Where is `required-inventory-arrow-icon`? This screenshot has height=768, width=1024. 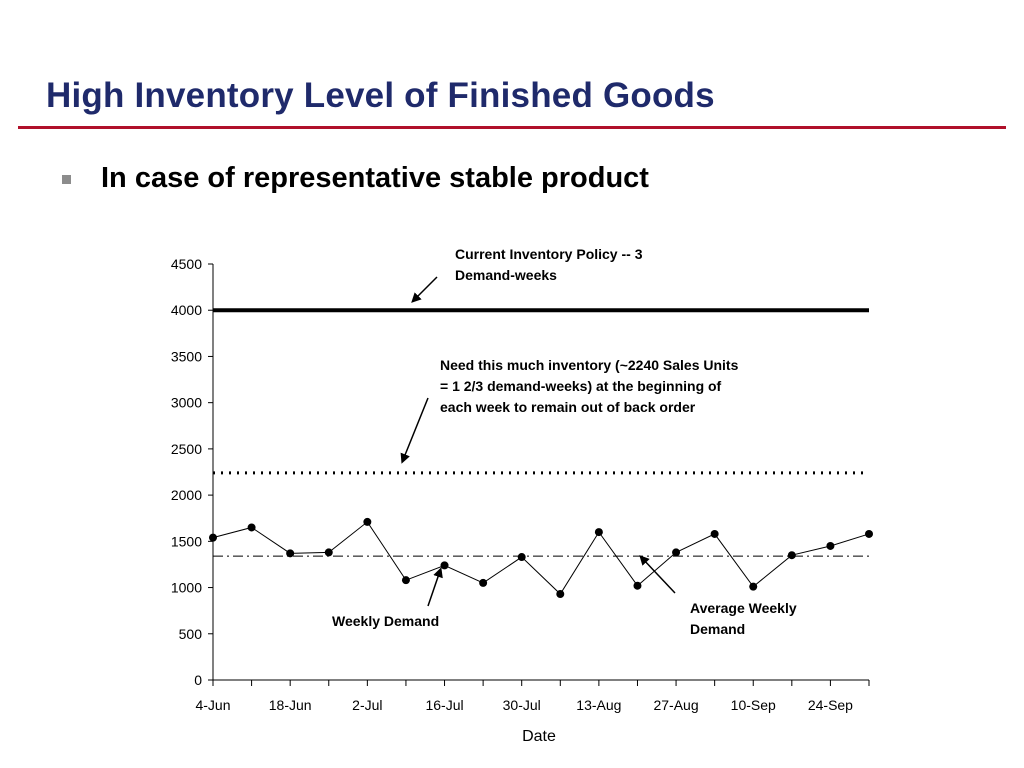
required-inventory-arrow-icon is located at coordinates (414, 430).